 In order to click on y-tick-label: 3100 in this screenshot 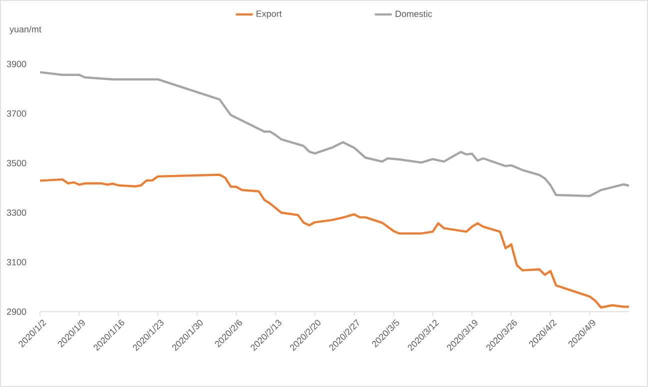, I will do `click(16, 262)`.